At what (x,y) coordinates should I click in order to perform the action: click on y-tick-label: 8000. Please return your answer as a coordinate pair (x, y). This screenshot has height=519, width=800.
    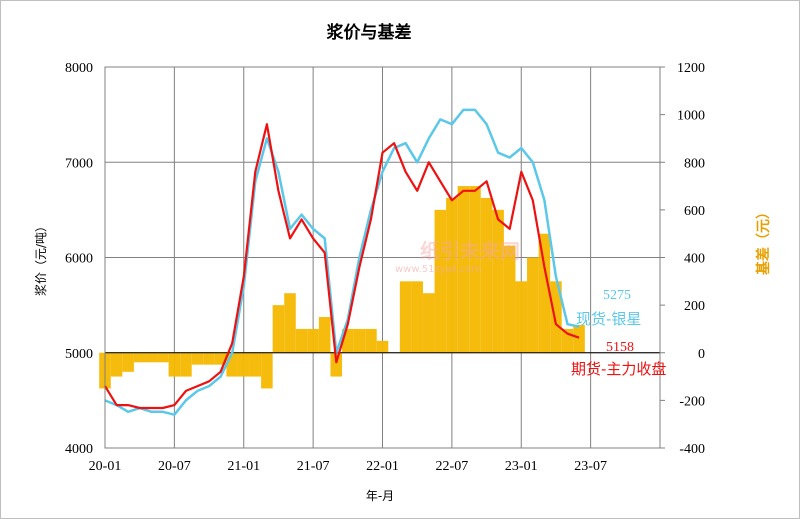
    Looking at the image, I should click on (79, 68).